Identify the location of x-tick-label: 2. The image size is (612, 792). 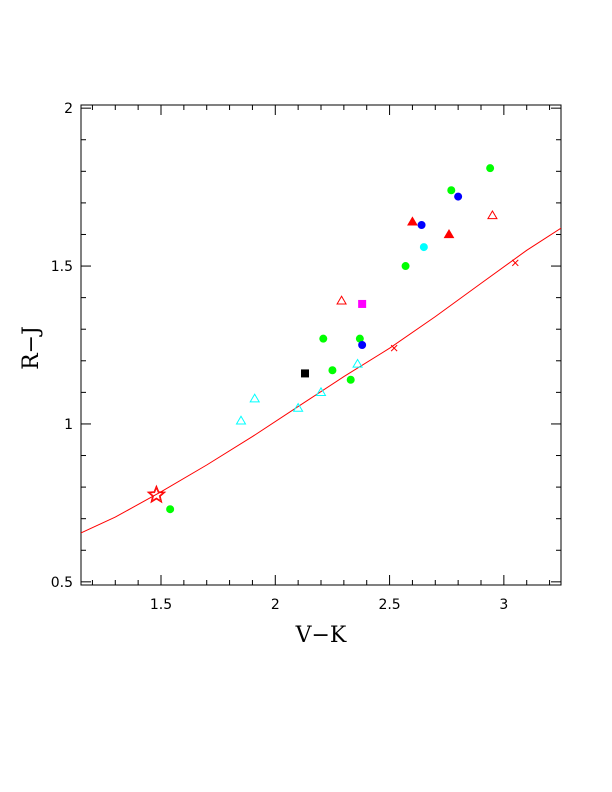
(275, 605).